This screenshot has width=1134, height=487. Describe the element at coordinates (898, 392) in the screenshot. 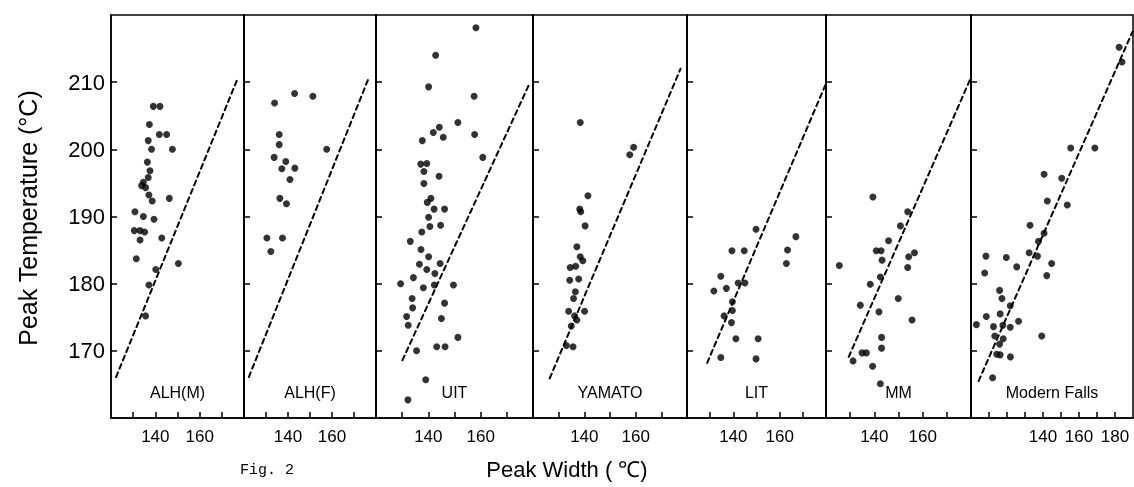

I see `annotation: MM` at that location.